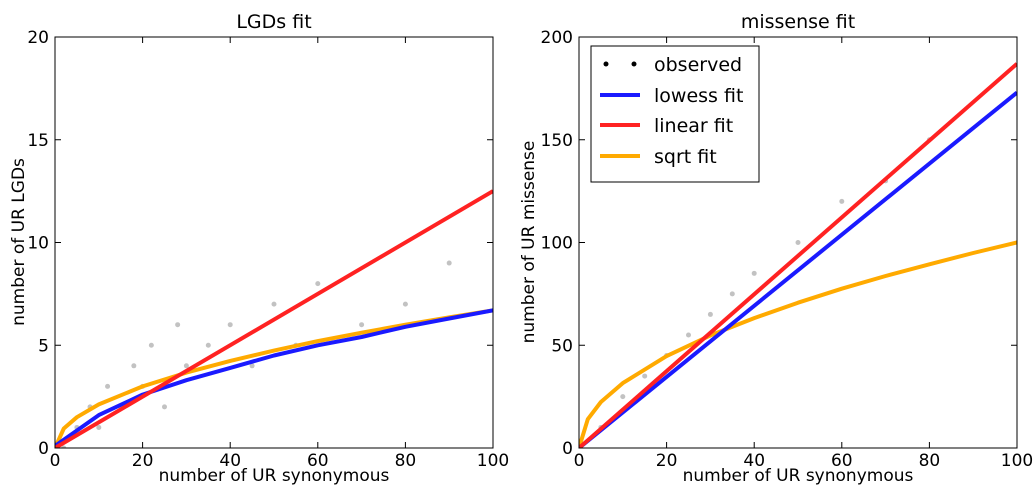  What do you see at coordinates (38, 38) in the screenshot?
I see `y-tick-label: 20` at bounding box center [38, 38].